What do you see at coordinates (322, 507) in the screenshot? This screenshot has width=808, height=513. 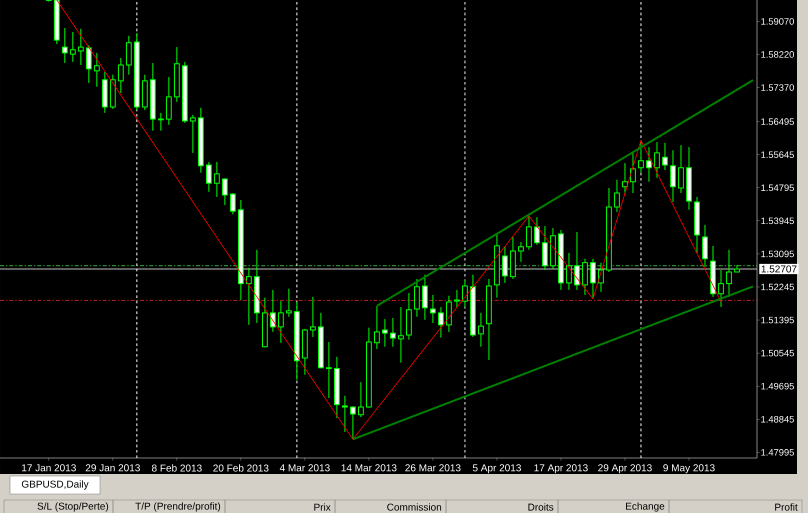 I see `text: Prix` at bounding box center [322, 507].